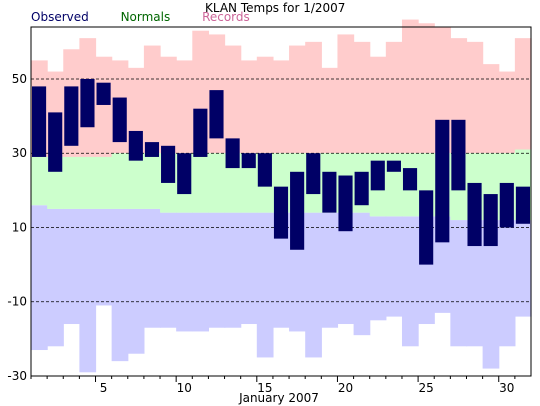 The width and height of the screenshot is (540, 406). I want to click on y-tick-label: 10, so click(19, 227).